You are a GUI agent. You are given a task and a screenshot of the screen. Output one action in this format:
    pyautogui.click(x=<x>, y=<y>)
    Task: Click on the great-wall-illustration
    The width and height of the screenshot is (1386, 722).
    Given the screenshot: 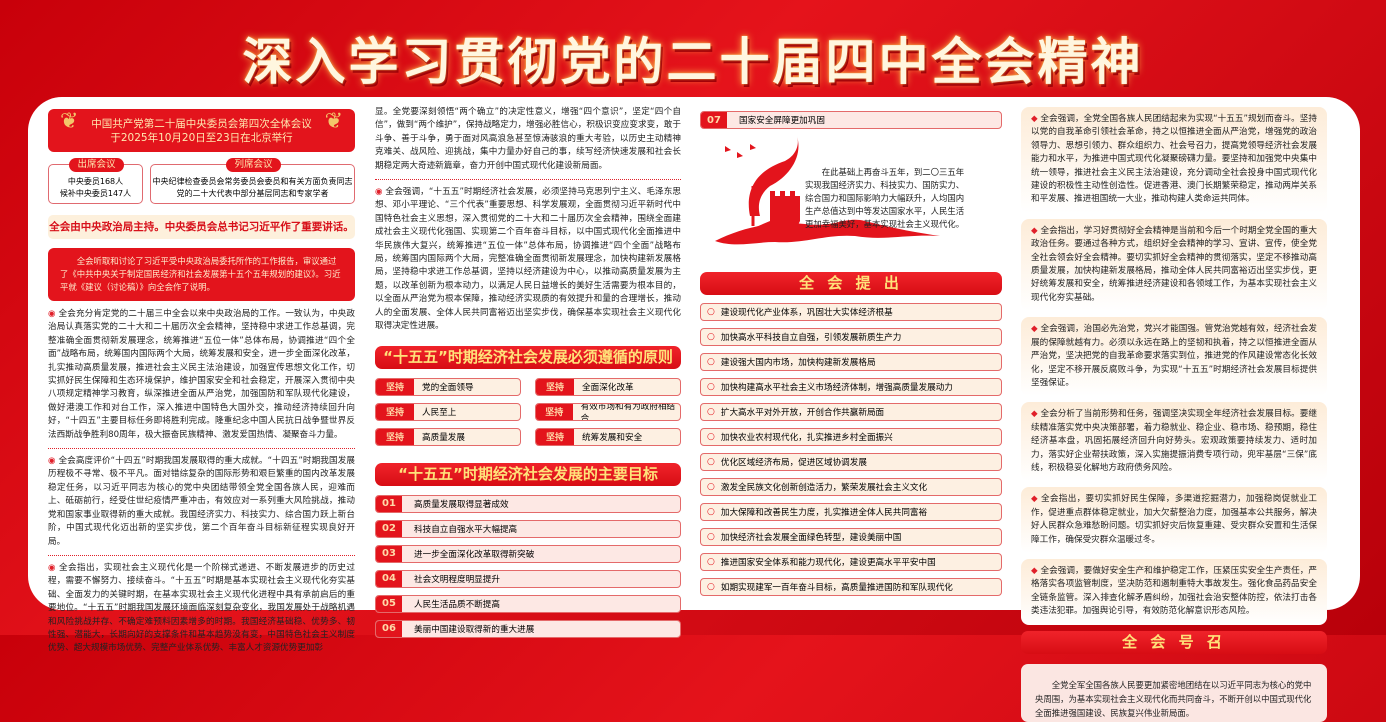 What is the action you would take?
    pyautogui.click(x=827, y=190)
    